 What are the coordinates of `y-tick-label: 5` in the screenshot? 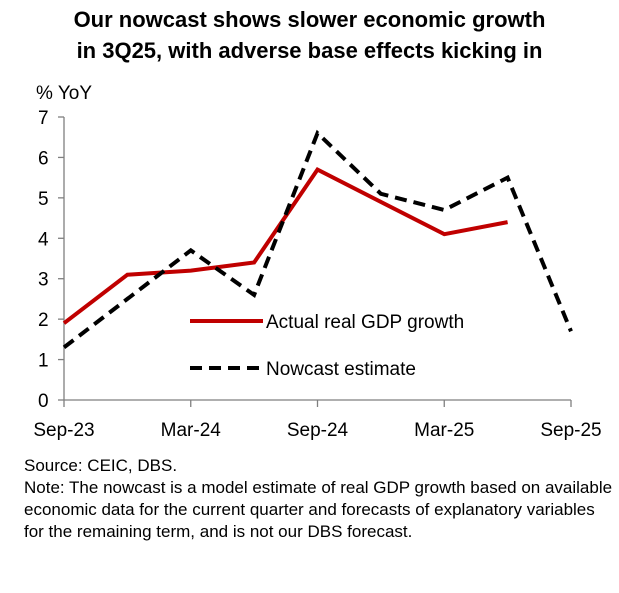 It's located at (43, 199).